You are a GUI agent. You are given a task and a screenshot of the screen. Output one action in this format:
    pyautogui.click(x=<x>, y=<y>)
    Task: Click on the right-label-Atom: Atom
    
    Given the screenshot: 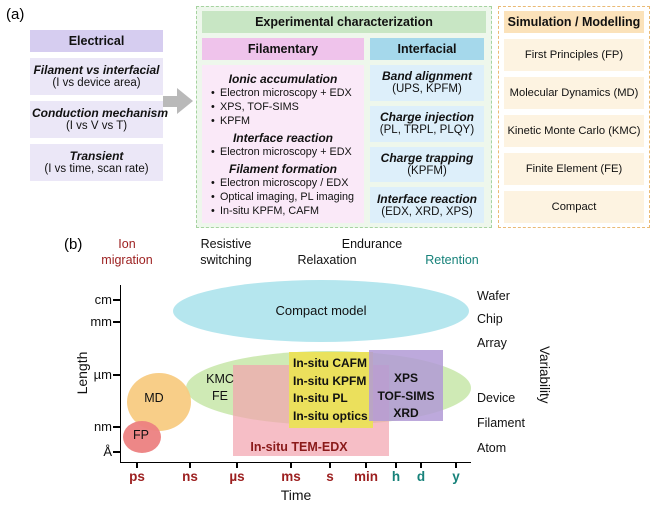 What is the action you would take?
    pyautogui.click(x=492, y=448)
    